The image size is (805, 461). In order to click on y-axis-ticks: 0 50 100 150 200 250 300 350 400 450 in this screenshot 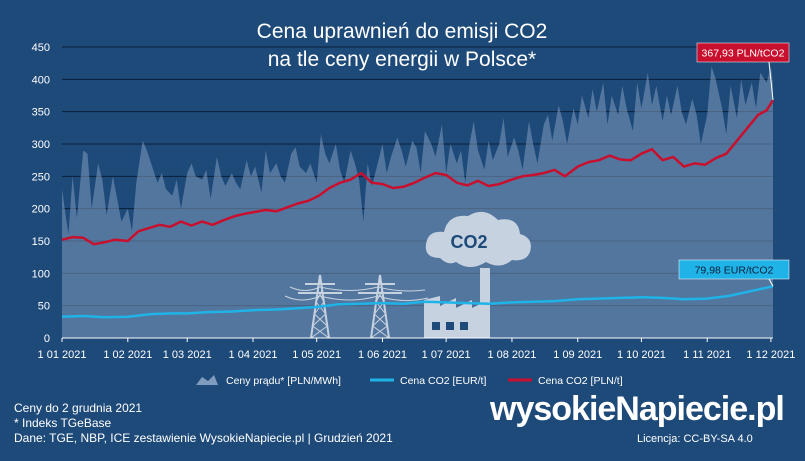, I will do `click(41, 193)`.